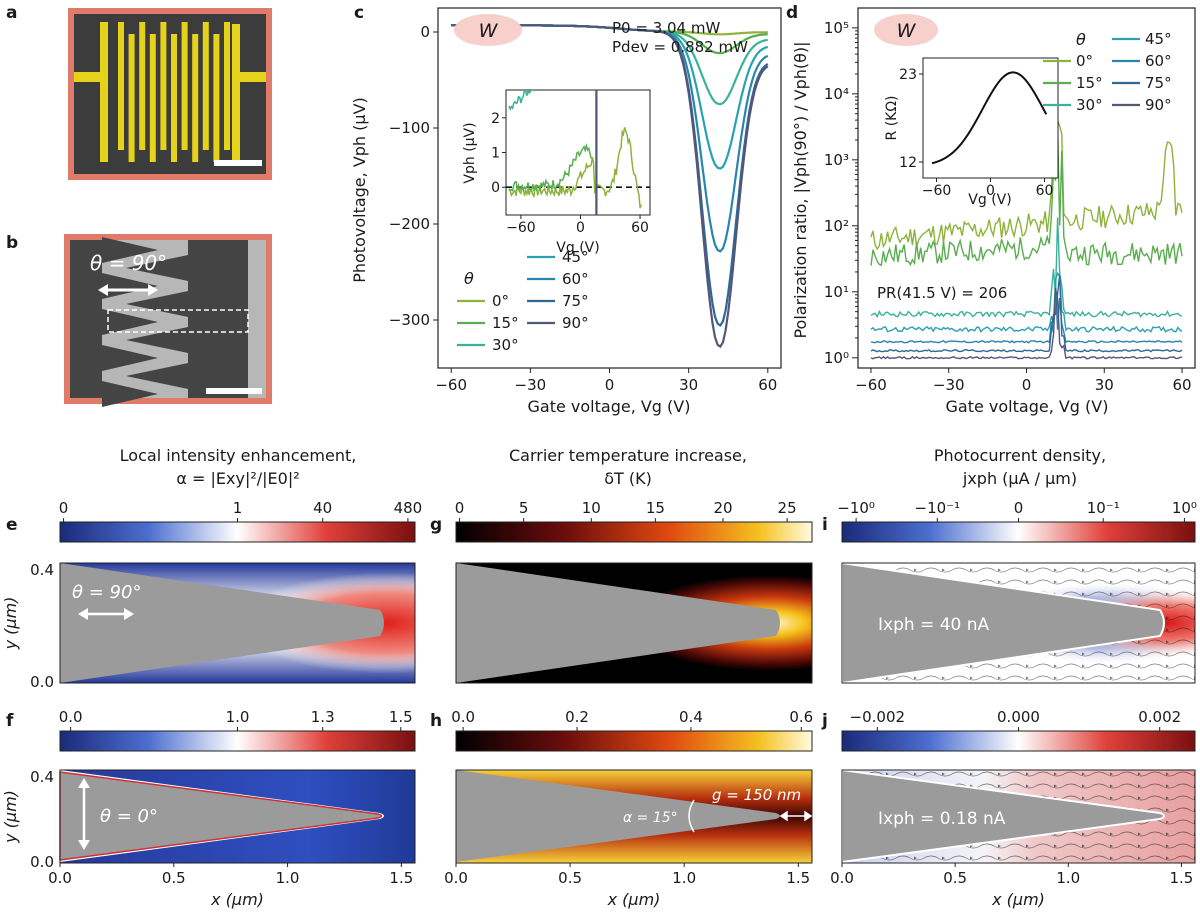 This screenshot has width=1200, height=912. What do you see at coordinates (129, 816) in the screenshot?
I see `f-theta-label: θ = 0°` at bounding box center [129, 816].